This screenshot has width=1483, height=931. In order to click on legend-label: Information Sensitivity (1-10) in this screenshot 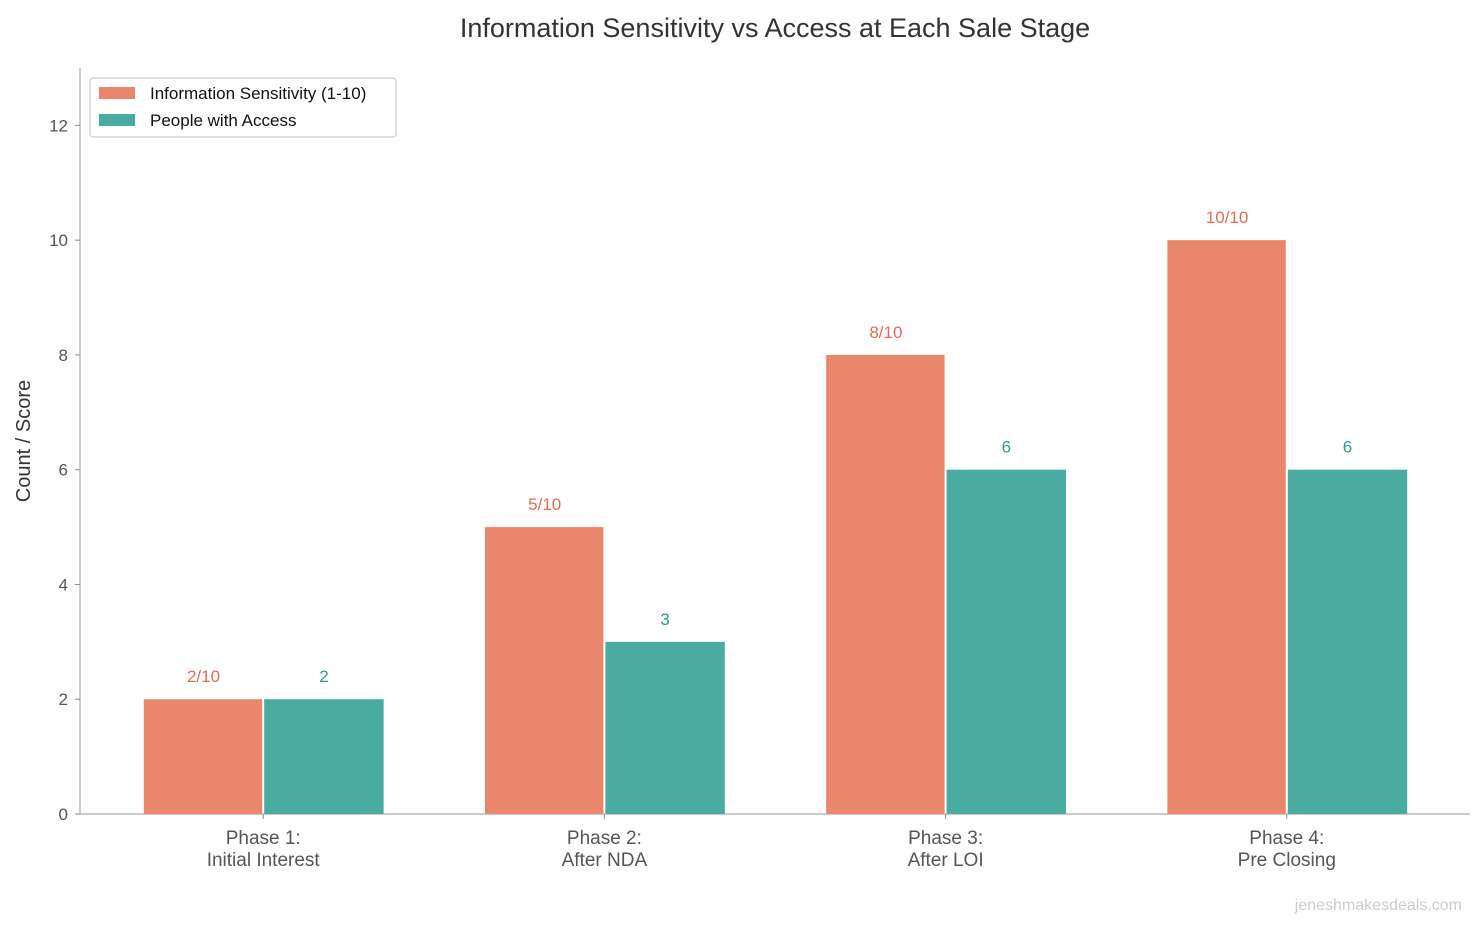, I will do `click(258, 93)`.